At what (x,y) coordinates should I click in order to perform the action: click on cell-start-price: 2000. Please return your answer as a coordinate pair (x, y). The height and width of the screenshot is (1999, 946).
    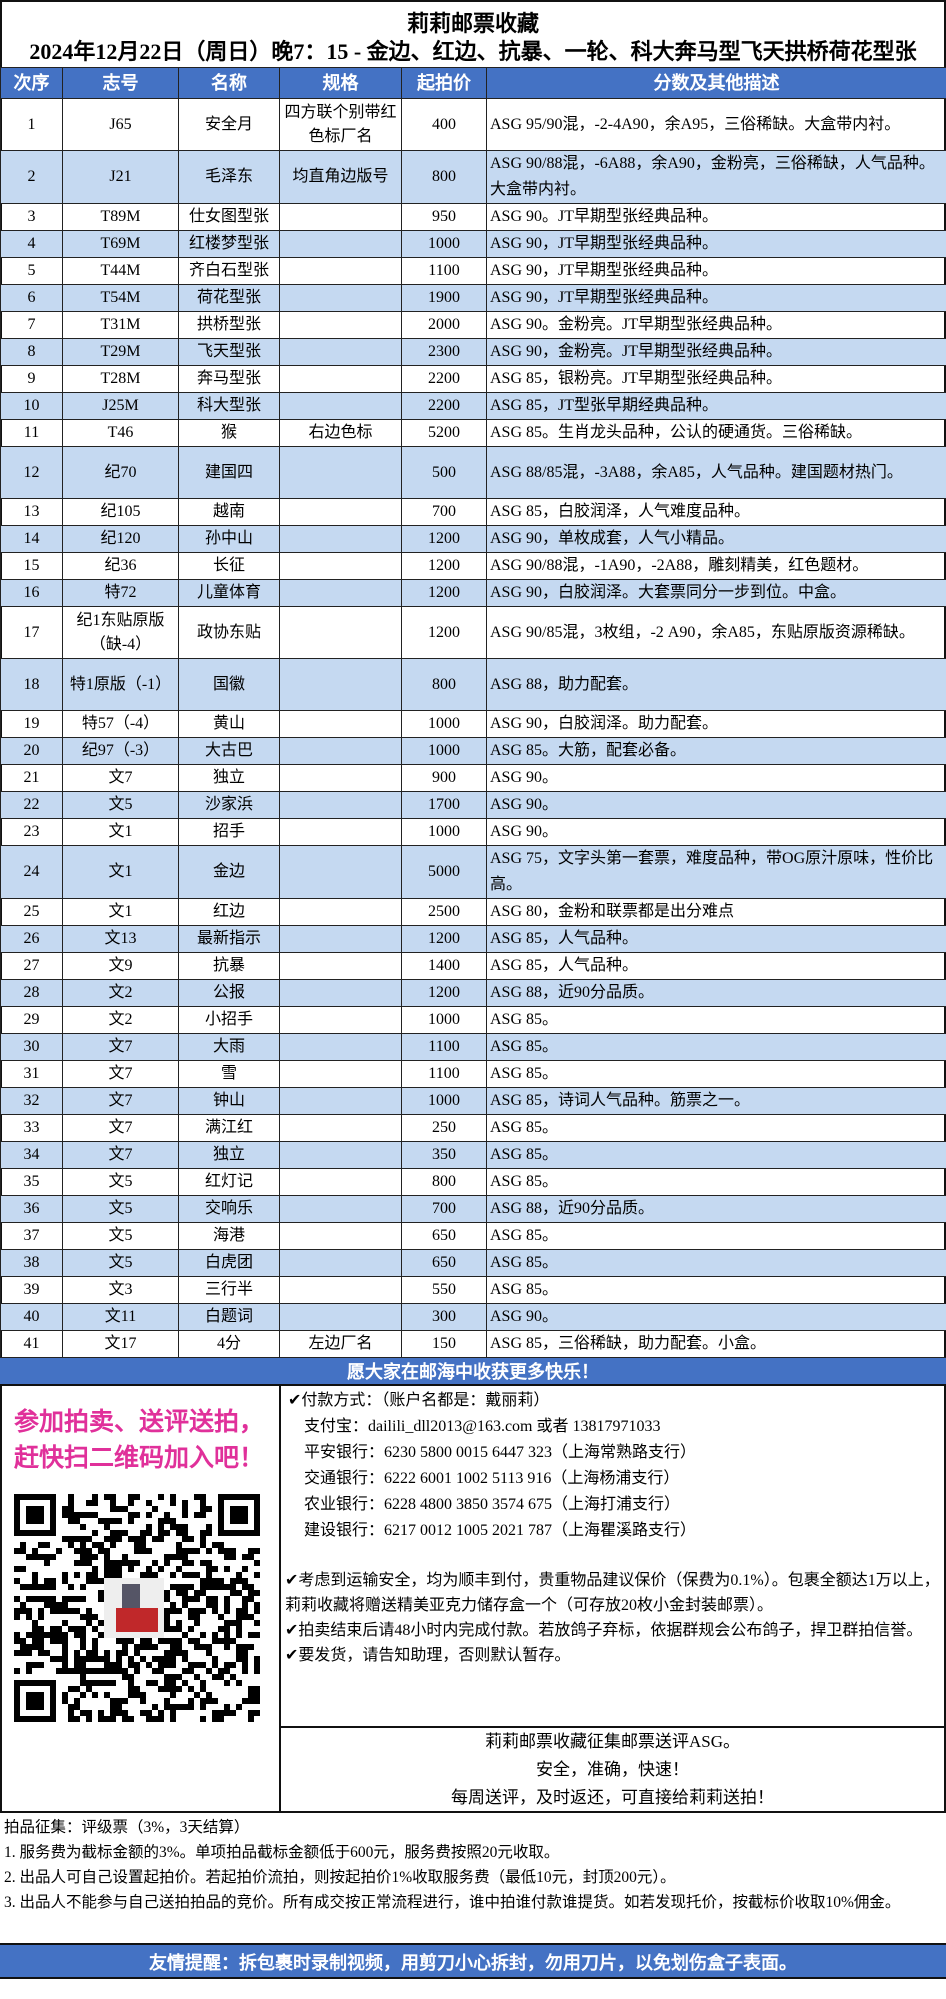
    Looking at the image, I should click on (444, 325).